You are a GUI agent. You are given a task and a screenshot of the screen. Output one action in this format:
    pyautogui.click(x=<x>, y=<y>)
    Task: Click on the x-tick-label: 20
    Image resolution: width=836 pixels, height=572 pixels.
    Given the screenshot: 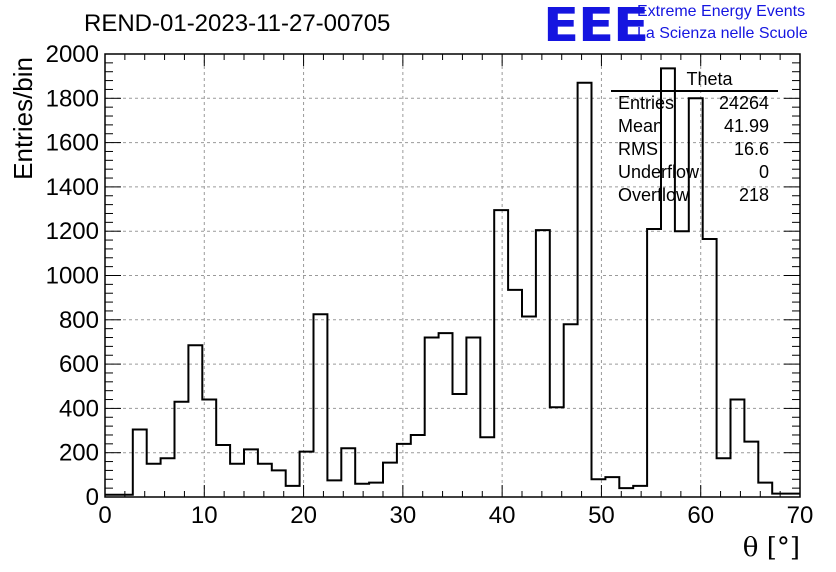 What is the action you would take?
    pyautogui.click(x=303, y=515)
    